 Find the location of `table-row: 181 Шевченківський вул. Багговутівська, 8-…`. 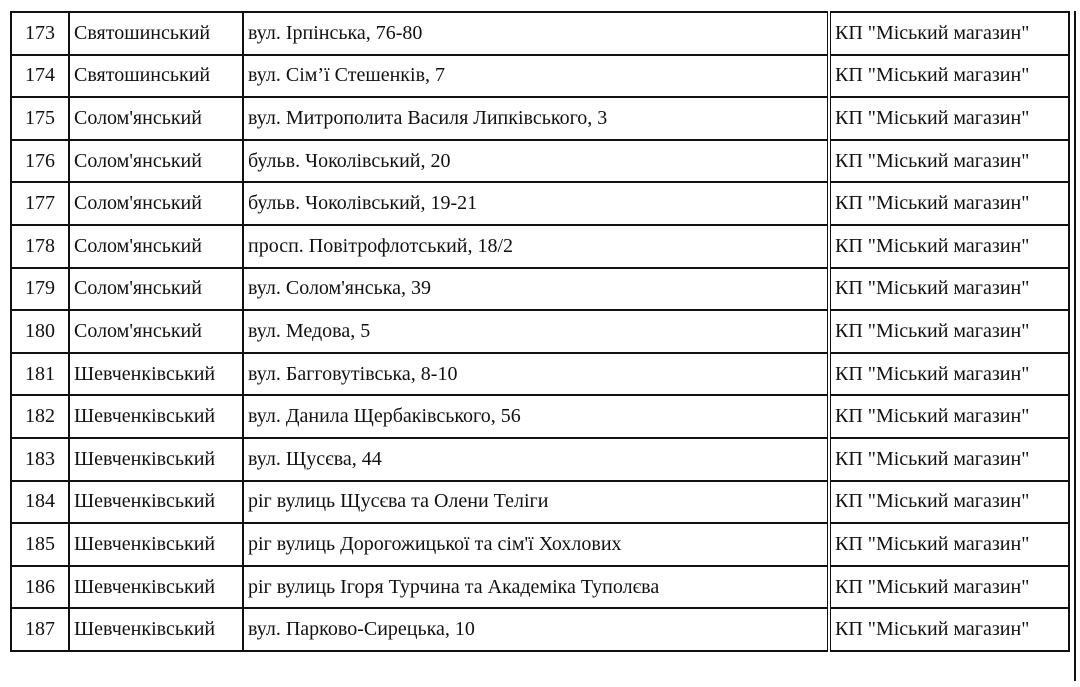

table-row: 181 Шевченківський вул. Багговутівська, 8-… is located at coordinates (540, 374).